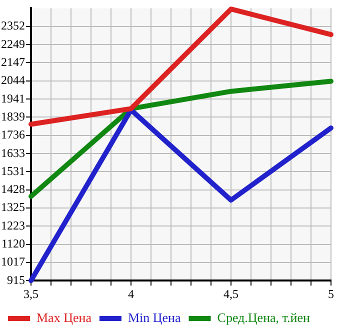 The image size is (345, 335). I want to click on y-tick-label: 915, so click(16, 279).